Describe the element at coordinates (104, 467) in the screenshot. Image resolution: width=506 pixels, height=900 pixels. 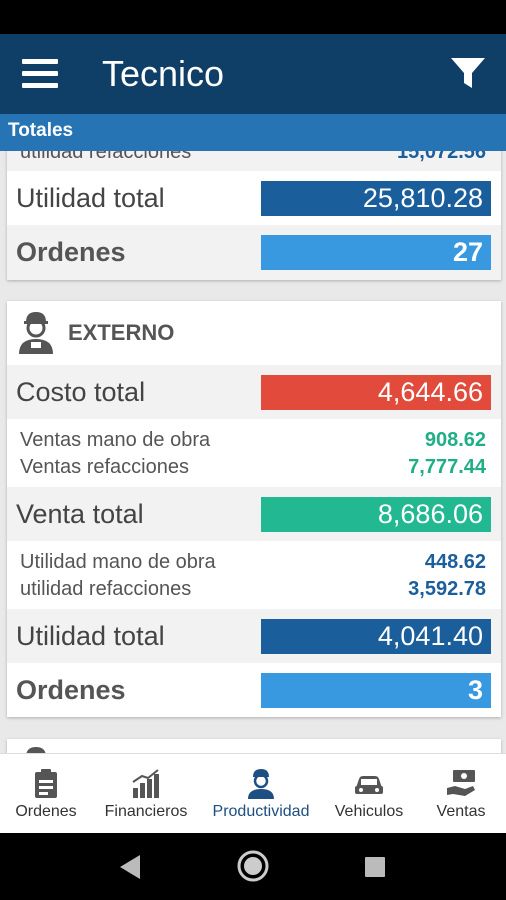
I see `ventas-ref-label: Ventas refacciones` at that location.